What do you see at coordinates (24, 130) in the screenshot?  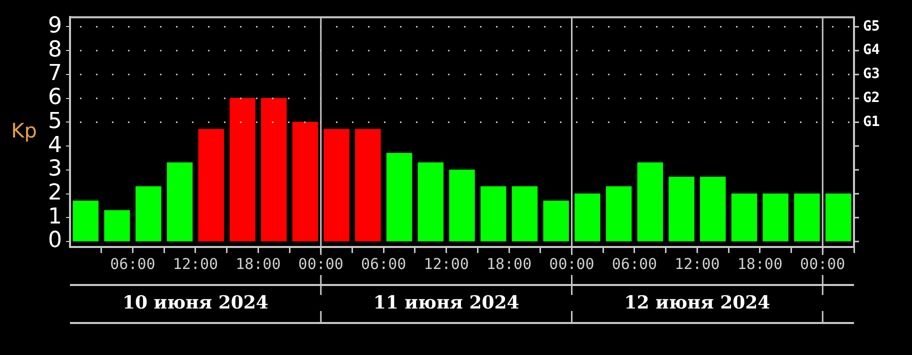 I see `y-axis-title: Kp` at bounding box center [24, 130].